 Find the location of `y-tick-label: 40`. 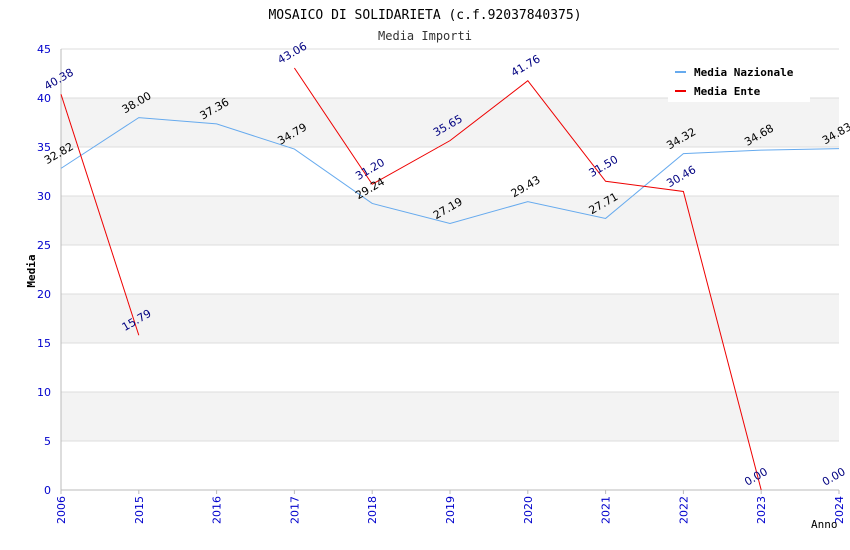

y-tick-label: 40 is located at coordinates (44, 98).